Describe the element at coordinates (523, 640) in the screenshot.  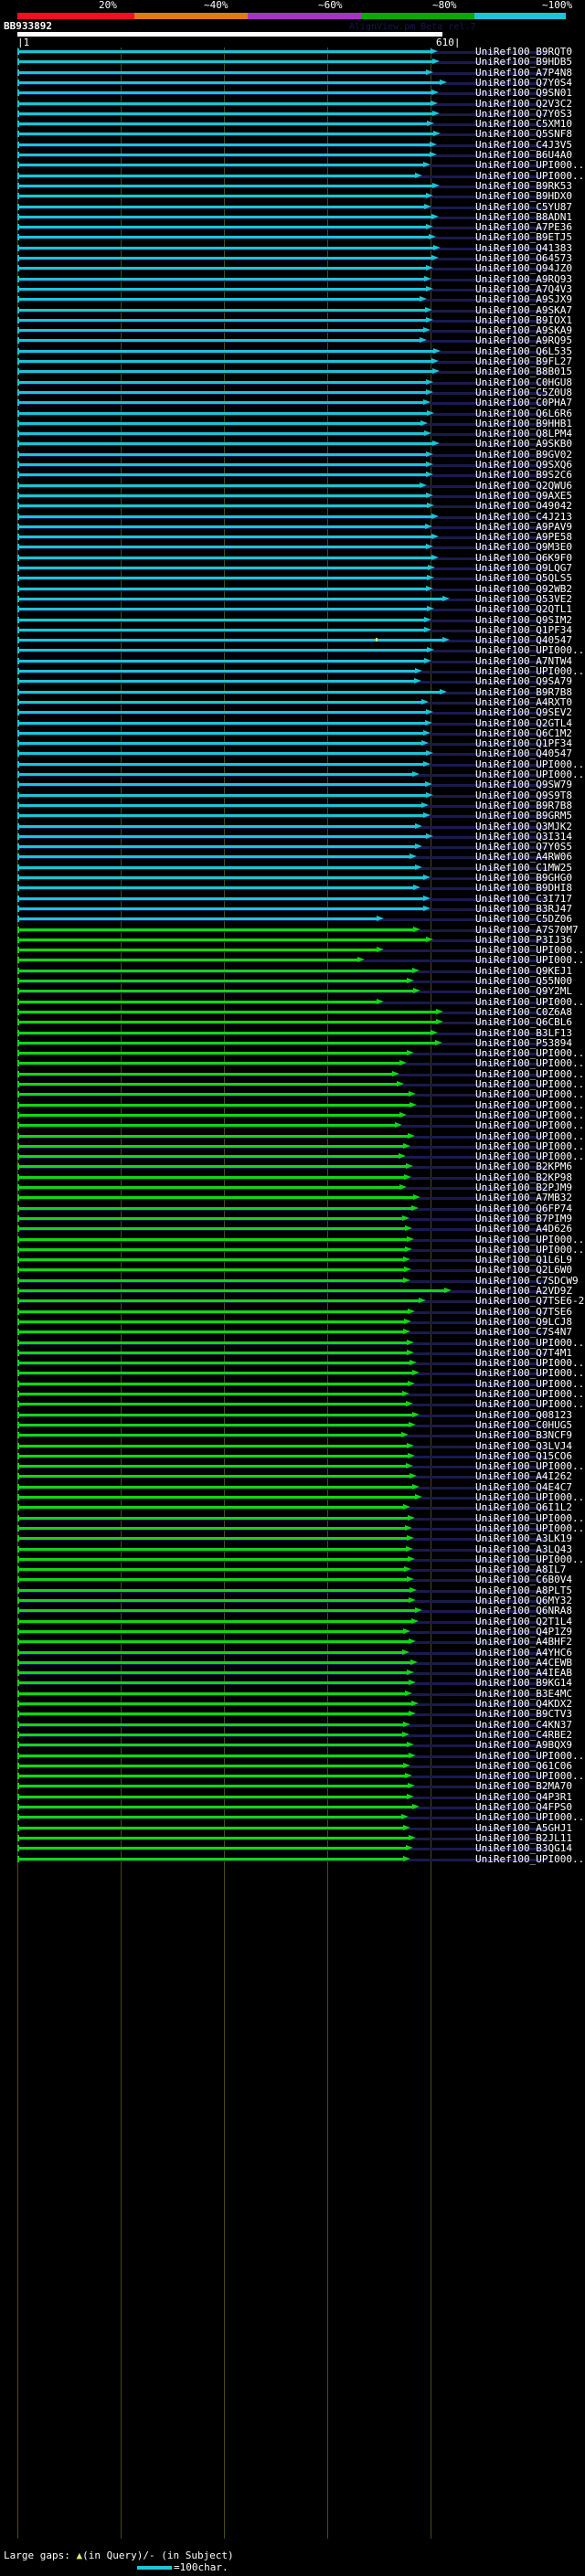
I see `hit-label: UniRef100_Q40547` at that location.